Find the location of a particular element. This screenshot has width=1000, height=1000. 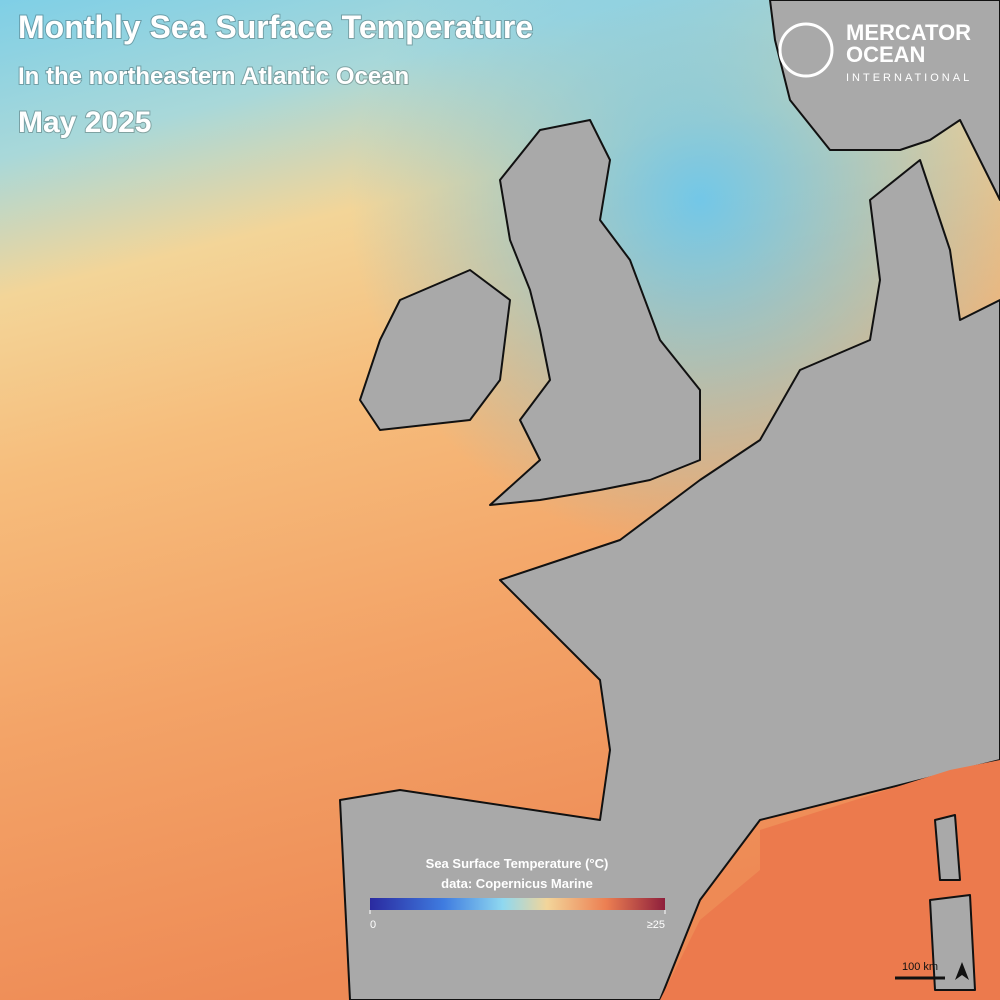

colorbar-ticks: 0 ≥25 is located at coordinates (517, 920).